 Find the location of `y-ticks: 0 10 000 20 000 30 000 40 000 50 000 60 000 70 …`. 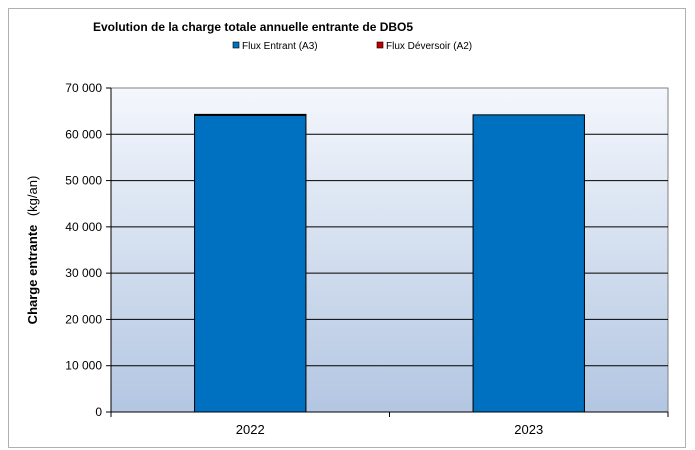

y-ticks: 0 10 000 20 000 30 000 40 000 50 000 60 000 70 … is located at coordinates (88, 250).